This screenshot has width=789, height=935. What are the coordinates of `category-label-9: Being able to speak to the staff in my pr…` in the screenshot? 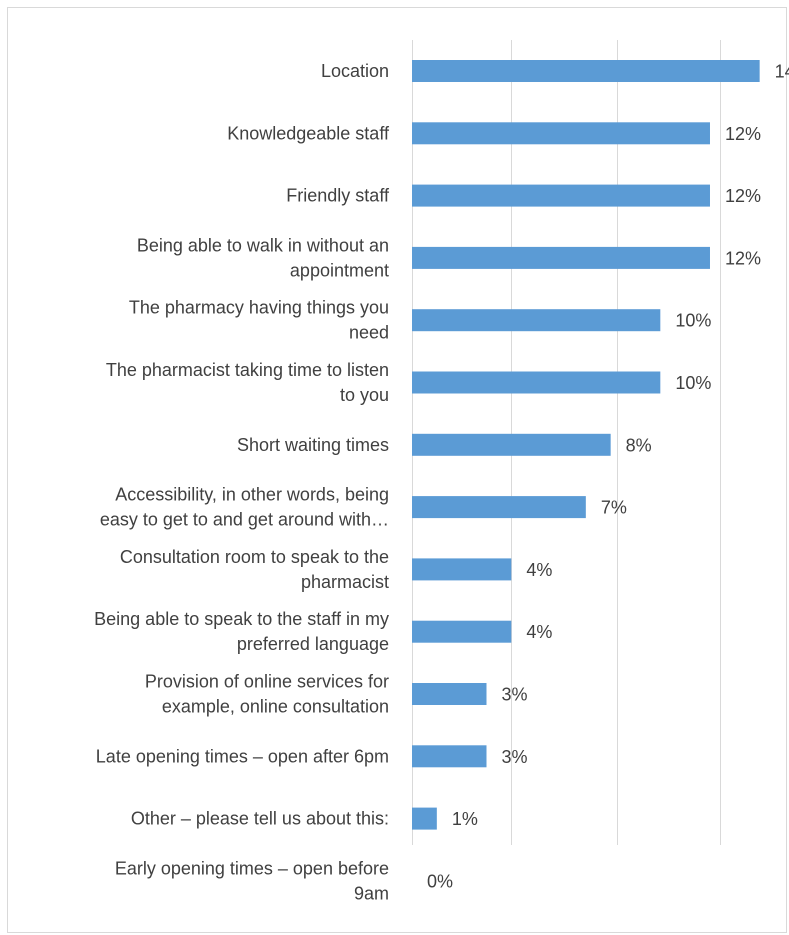 It's located at (241, 631).